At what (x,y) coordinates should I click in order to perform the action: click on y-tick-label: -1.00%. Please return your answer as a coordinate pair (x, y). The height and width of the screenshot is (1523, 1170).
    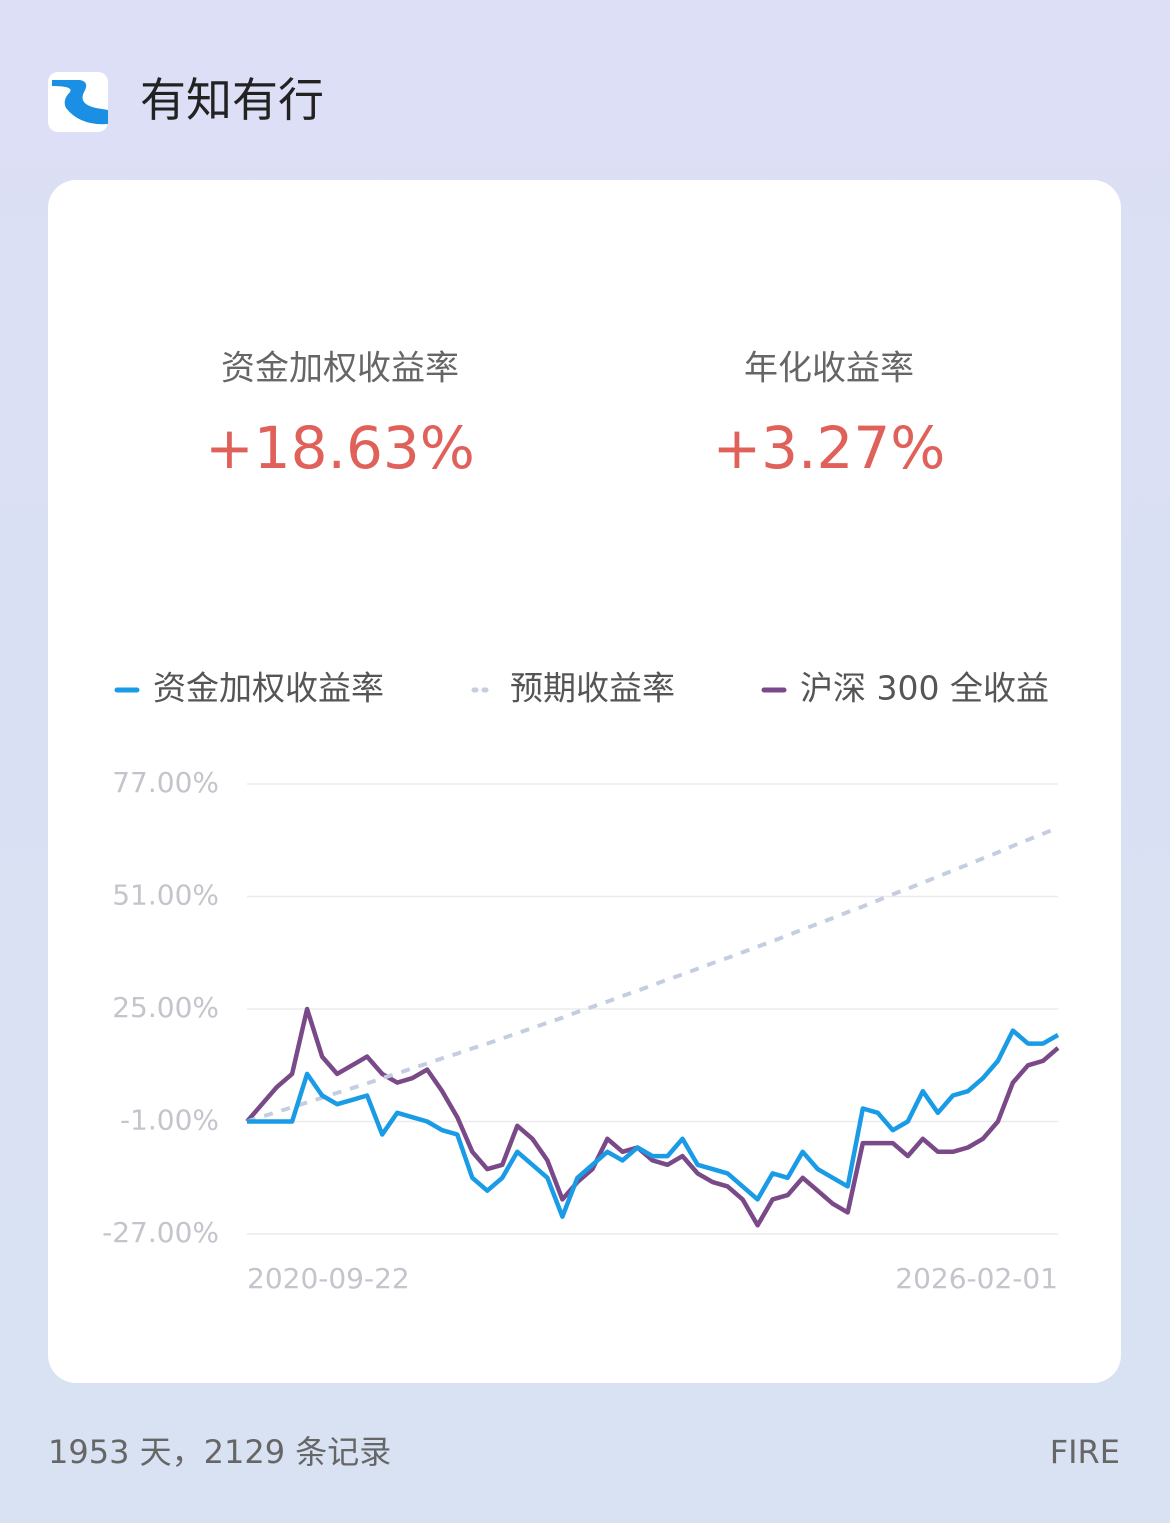
    Looking at the image, I should click on (169, 1120).